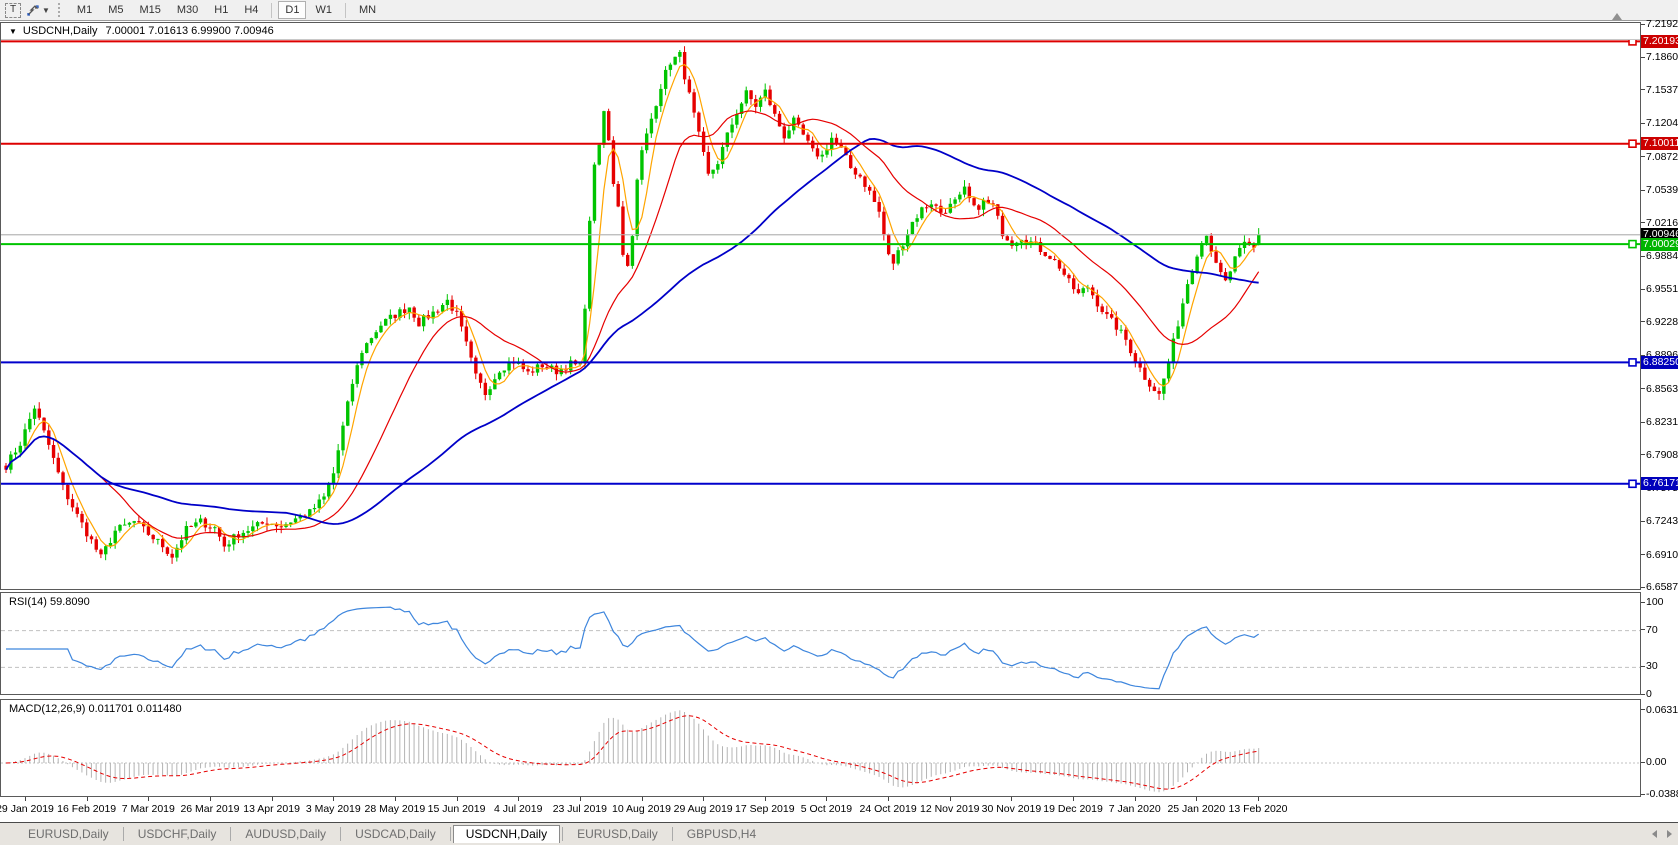 Image resolution: width=1678 pixels, height=845 pixels. Describe the element at coordinates (1655, 602) in the screenshot. I see `rsi-axis-label: 100` at that location.